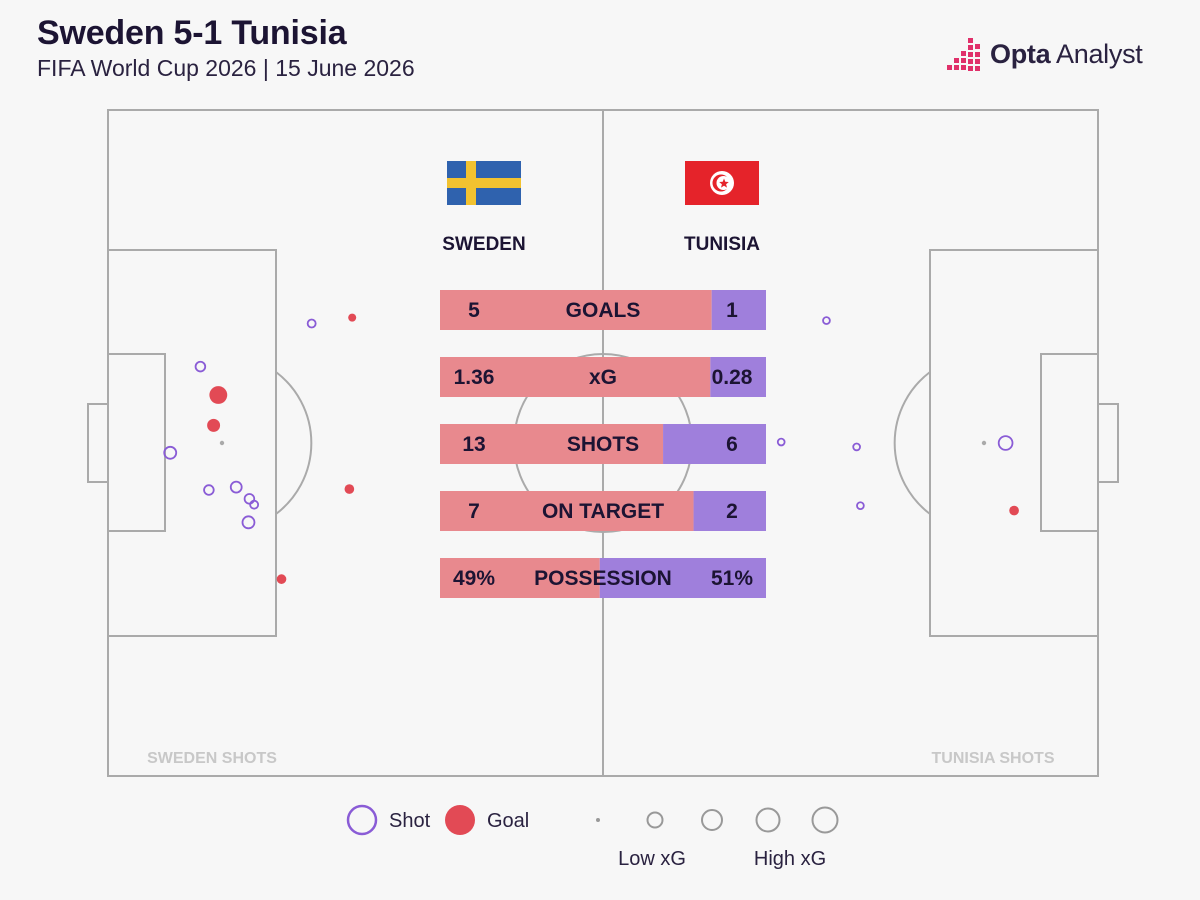  I want to click on right-penalty-spot, so click(984, 443).